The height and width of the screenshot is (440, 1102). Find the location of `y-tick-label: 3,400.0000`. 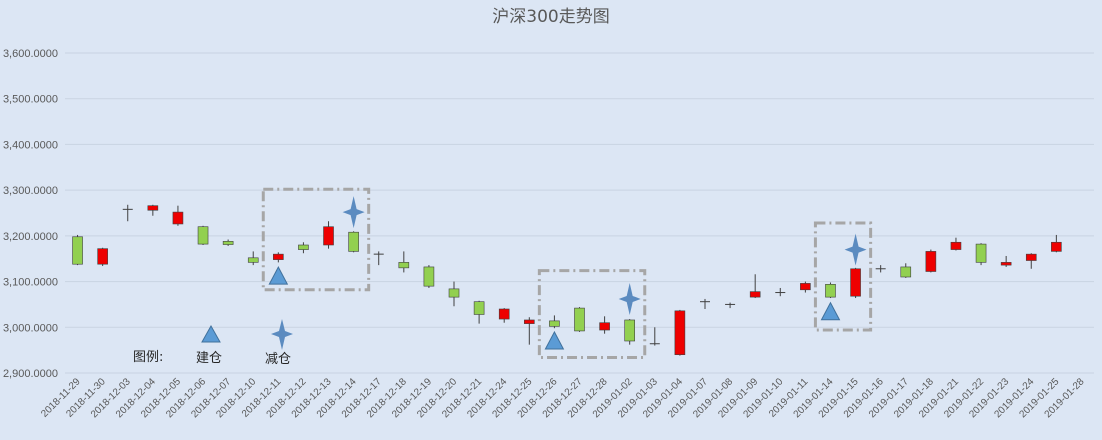

y-tick-label: 3,400.0000 is located at coordinates (30, 145).